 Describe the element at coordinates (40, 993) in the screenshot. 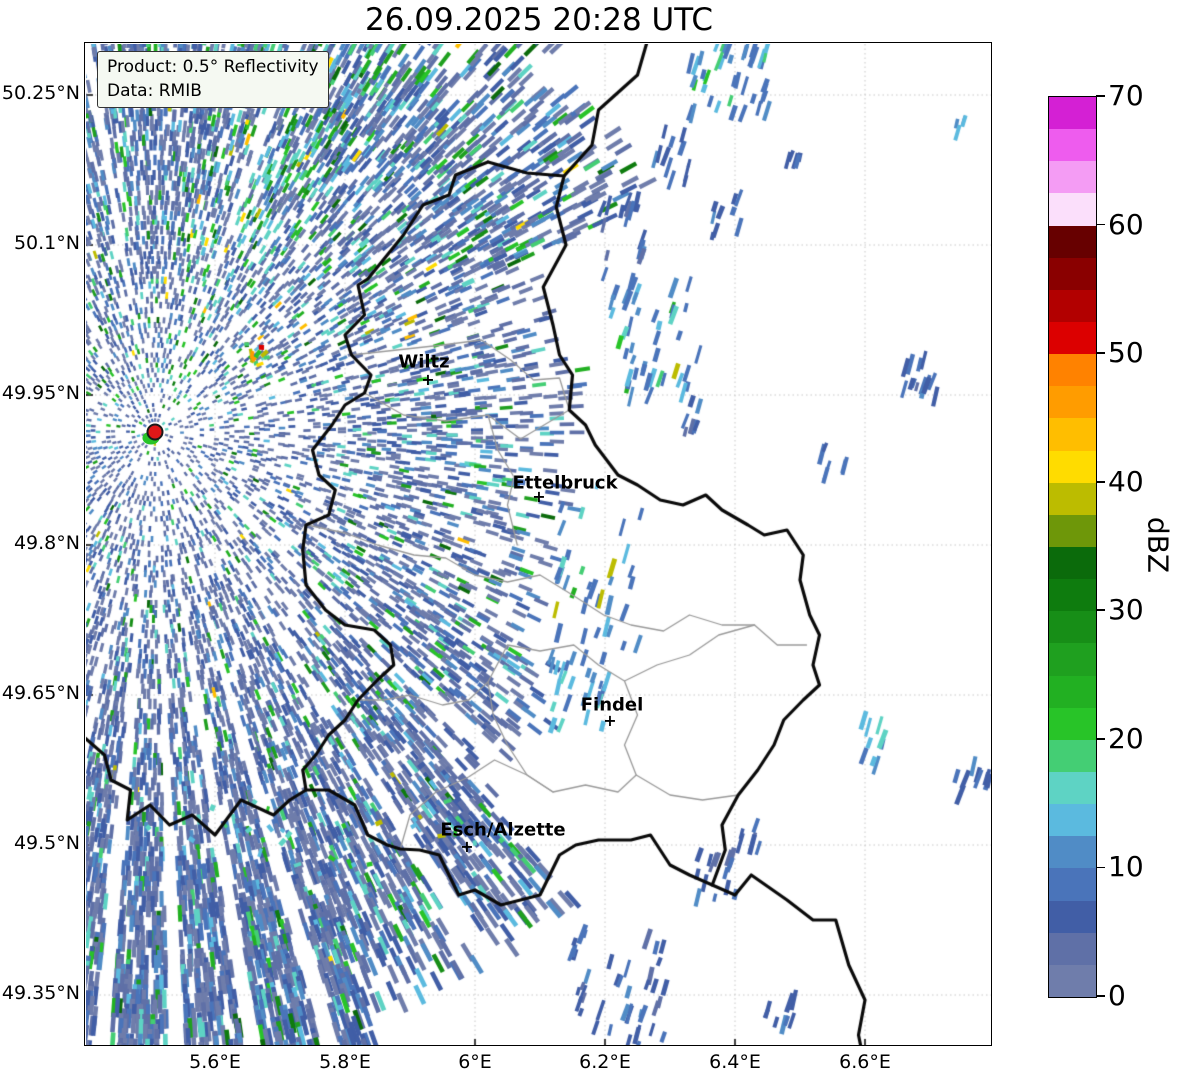

I see `y-tick-label: 49.35°N` at that location.